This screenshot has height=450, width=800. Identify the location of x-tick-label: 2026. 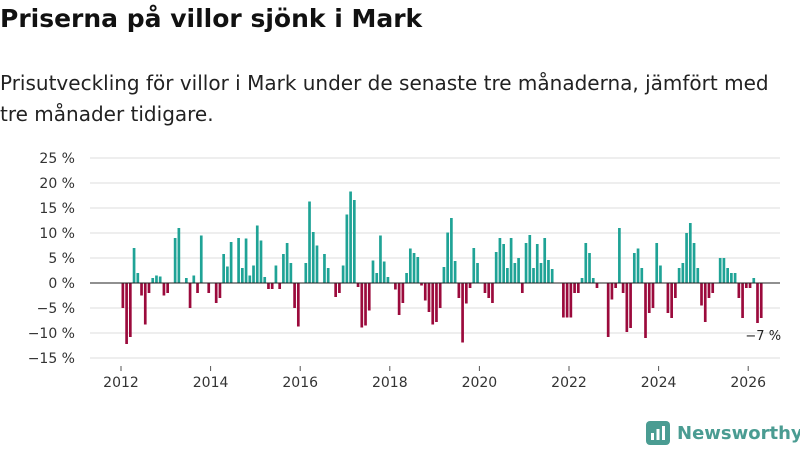
(748, 383).